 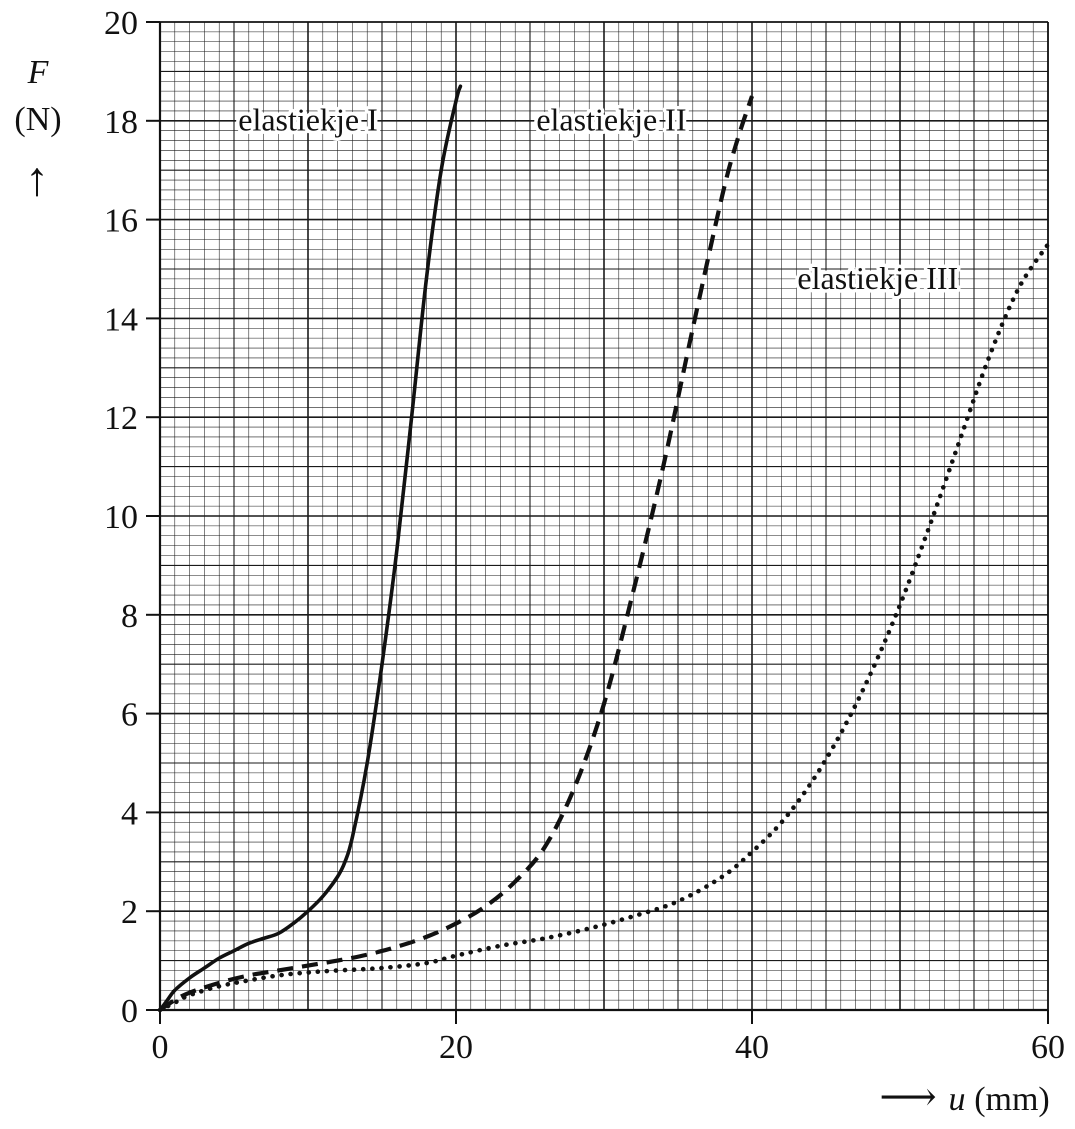 I want to click on y-axis-symbol: F, so click(x=38, y=72).